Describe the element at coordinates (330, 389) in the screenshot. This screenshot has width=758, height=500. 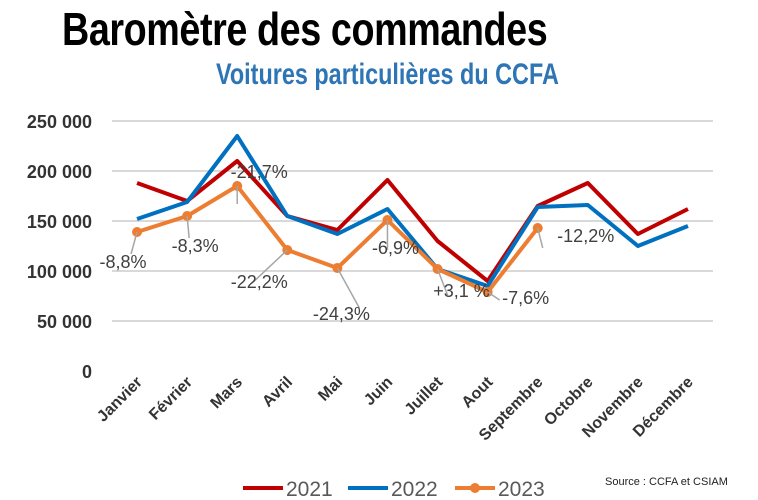
I see `x-tick-label: Mai` at that location.